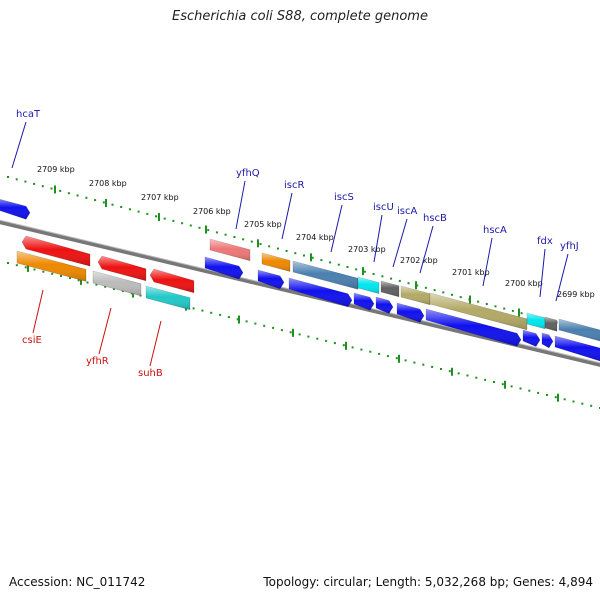 Image resolution: width=600 pixels, height=600 pixels. What do you see at coordinates (407, 211) in the screenshot?
I see `gene-label-iscA: iscA` at bounding box center [407, 211].